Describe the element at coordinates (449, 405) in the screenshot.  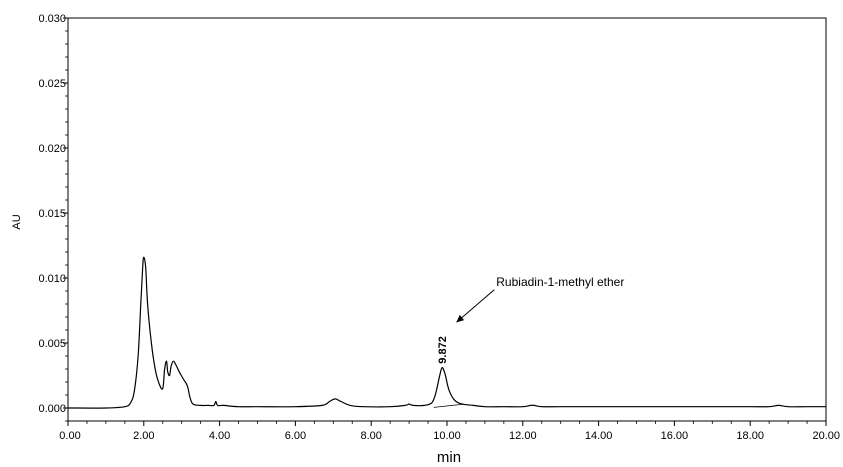
I see `peak-baseline` at that location.